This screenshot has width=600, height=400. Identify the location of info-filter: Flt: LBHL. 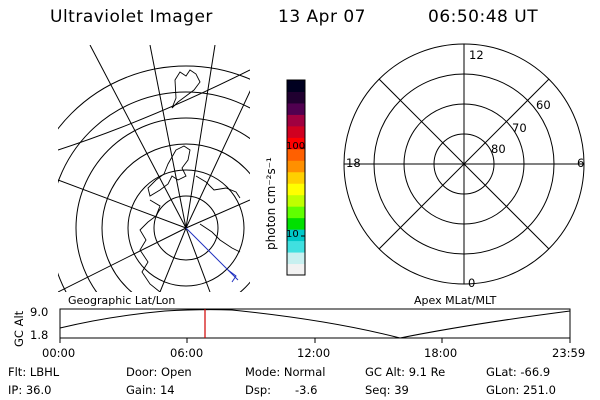
(34, 372).